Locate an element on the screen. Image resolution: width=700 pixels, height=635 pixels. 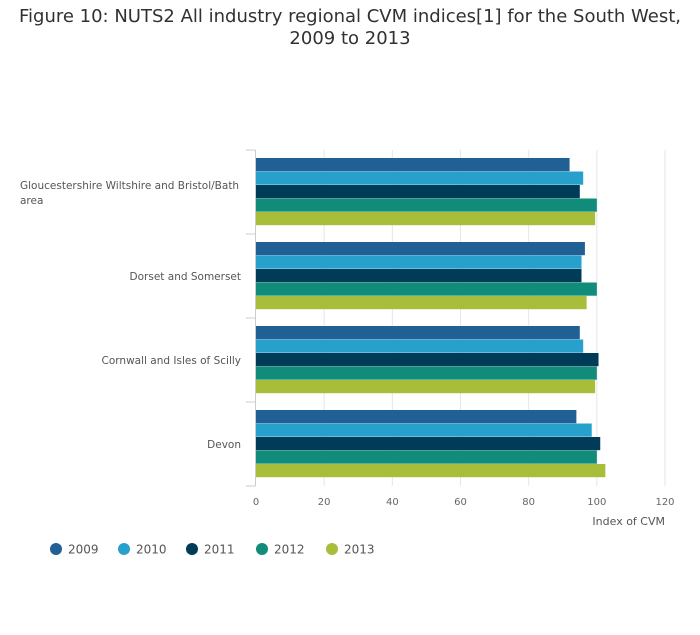
legend-marker-2013 is located at coordinates (332, 549).